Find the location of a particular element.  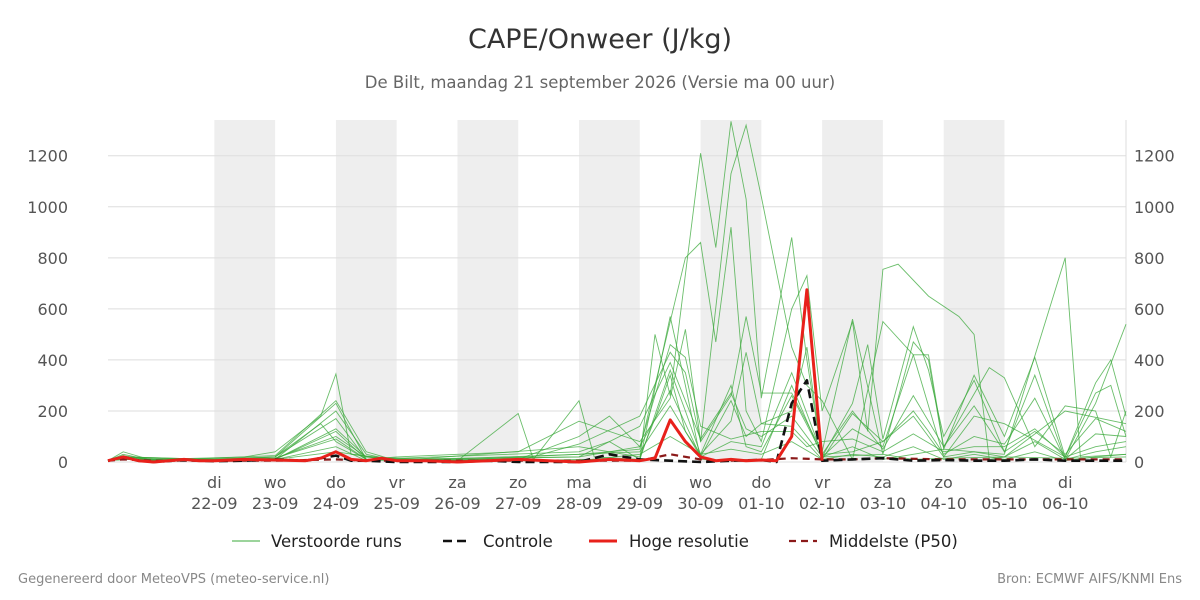

y-tick-label-left: 0 is located at coordinates (63, 462).